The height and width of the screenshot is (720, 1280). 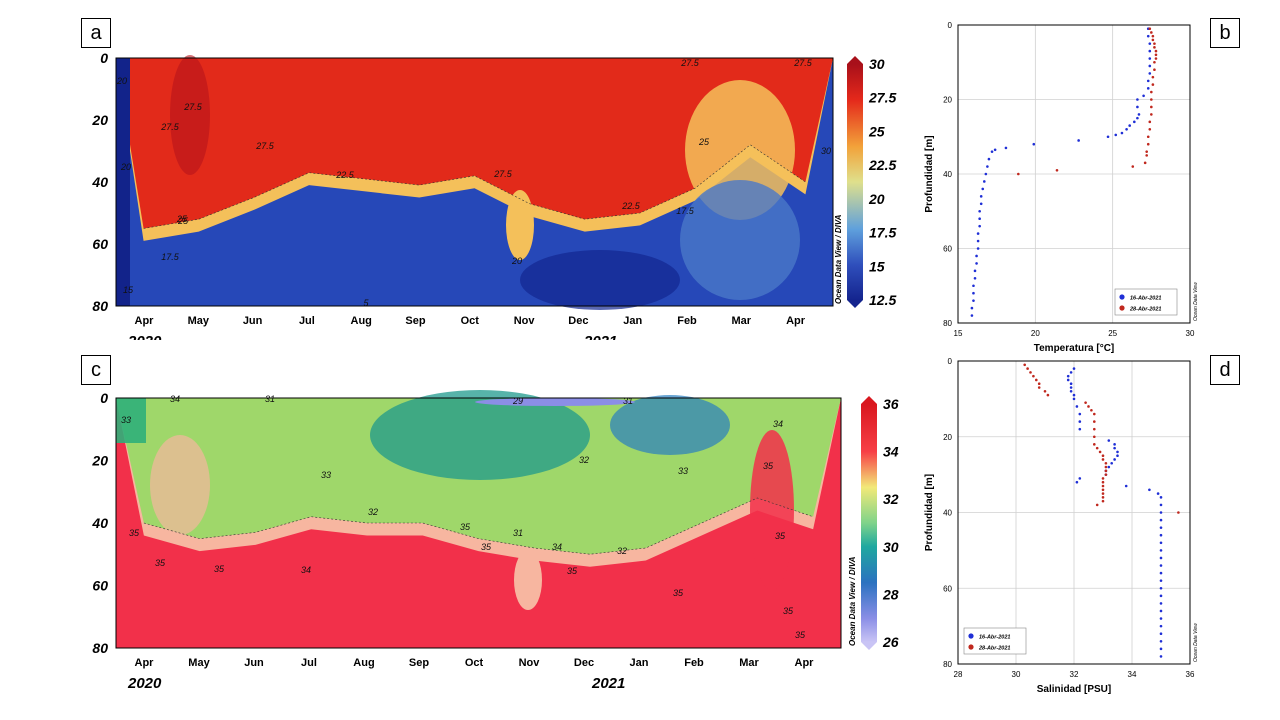 I want to click on contour-label: 34, so click(x=175, y=399).